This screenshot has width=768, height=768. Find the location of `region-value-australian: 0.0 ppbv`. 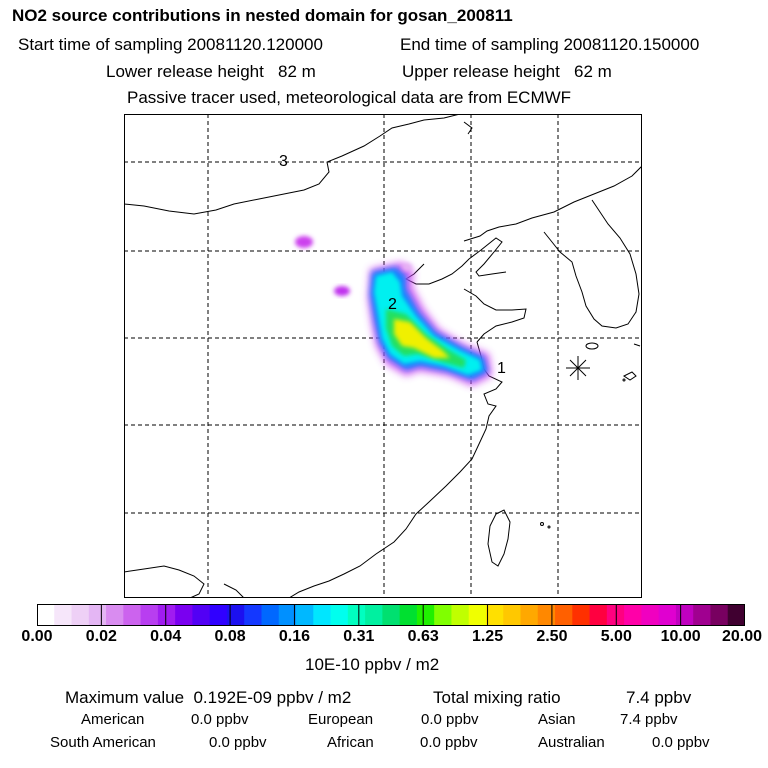

region-value-australian: 0.0 ppbv is located at coordinates (681, 742).